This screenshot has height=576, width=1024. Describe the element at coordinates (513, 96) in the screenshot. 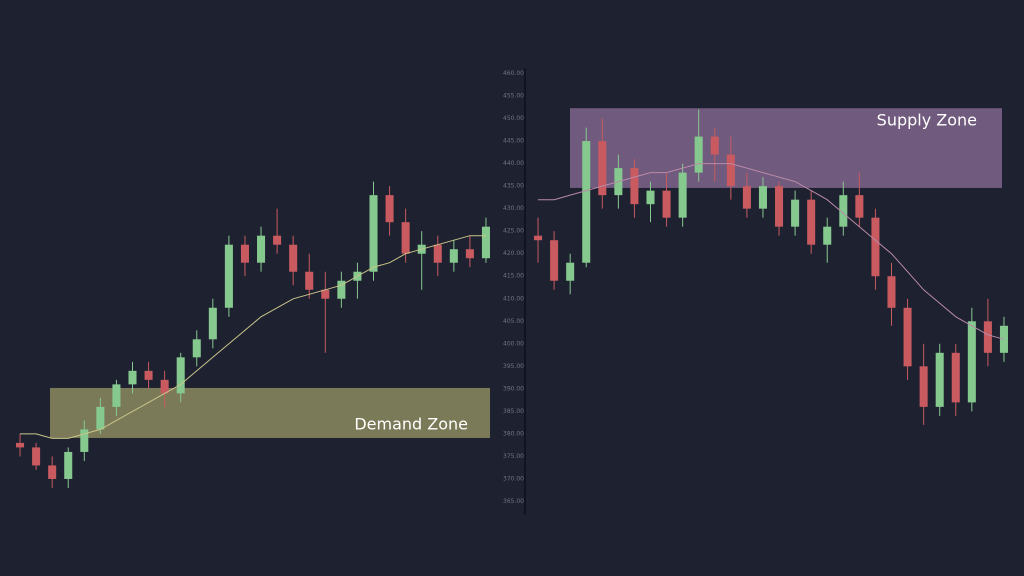

I see `y-tick-label: 455.00` at that location.